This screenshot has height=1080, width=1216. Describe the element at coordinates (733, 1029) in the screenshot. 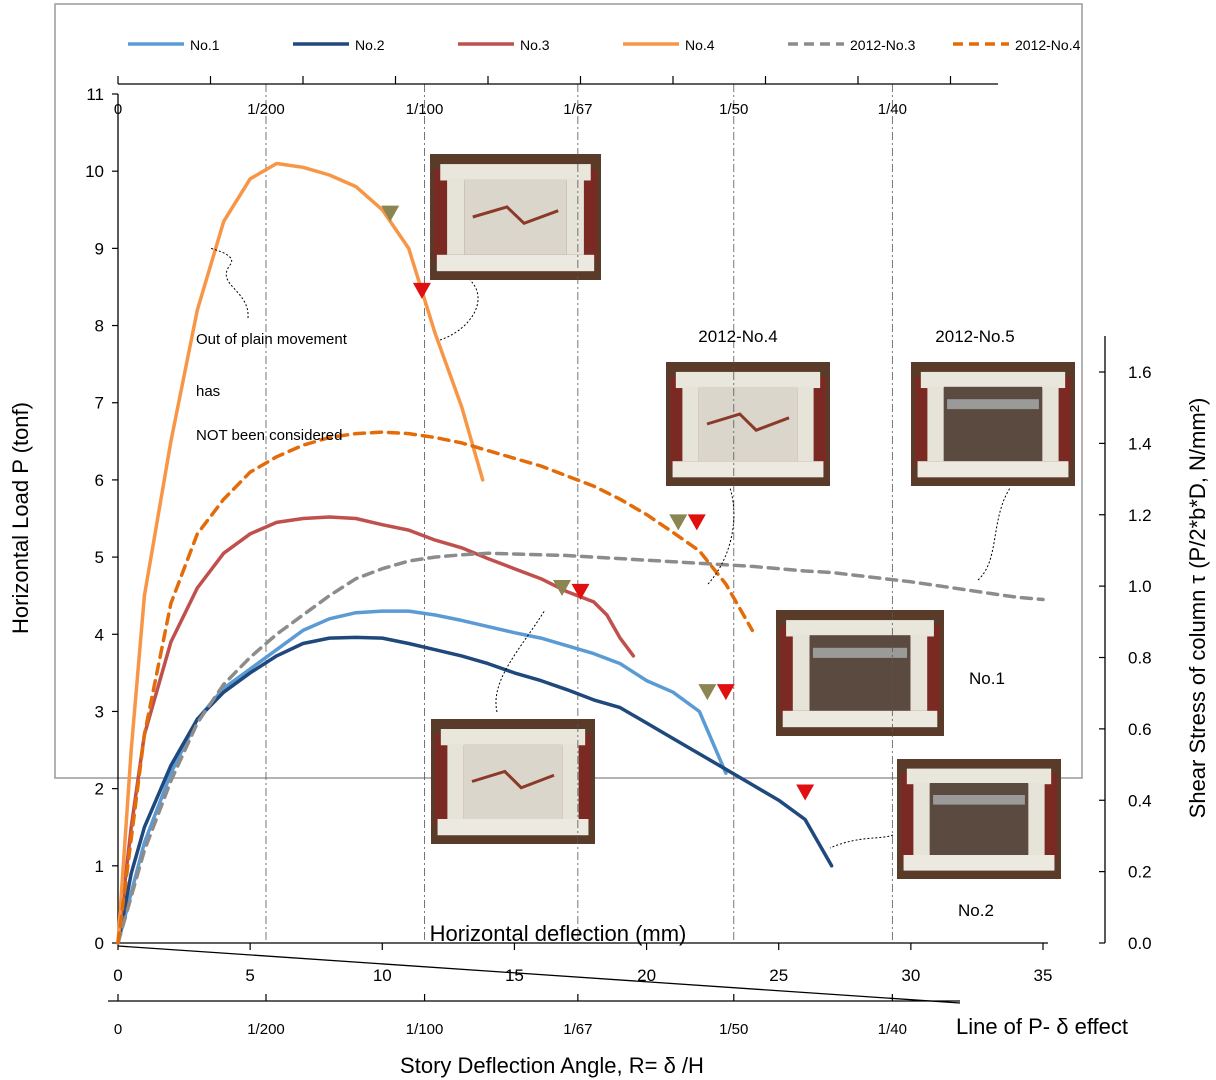

I see `bottom-angle-tick-label: 1/50` at that location.